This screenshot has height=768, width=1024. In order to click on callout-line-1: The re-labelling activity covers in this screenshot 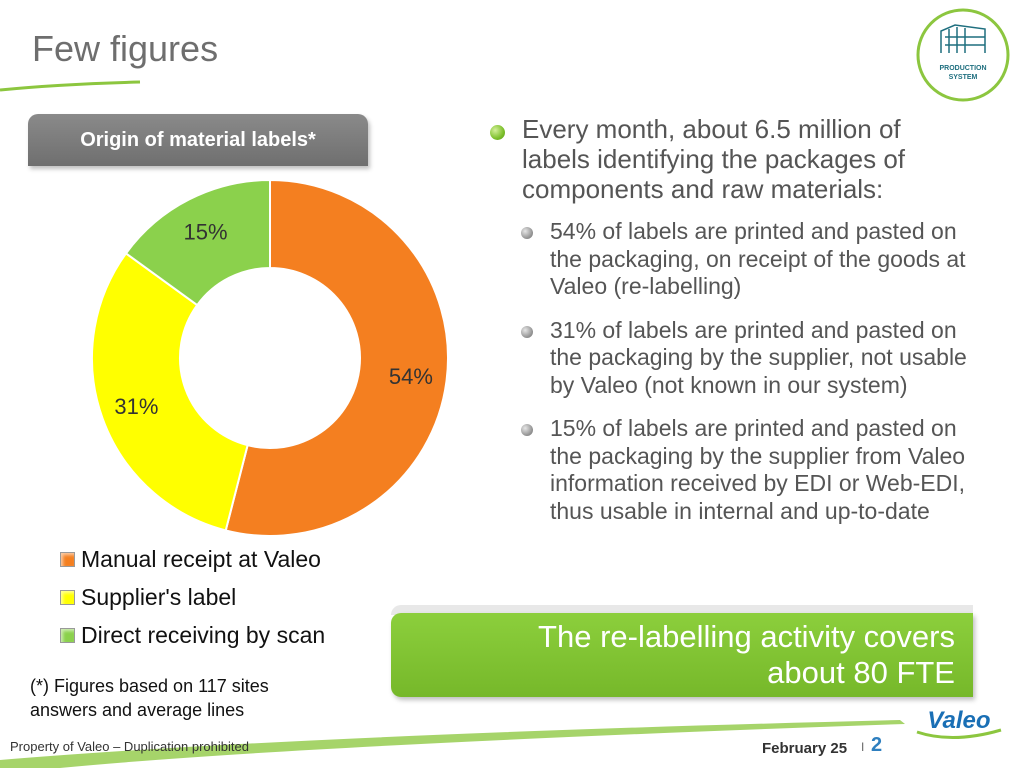, I will do `click(746, 636)`.